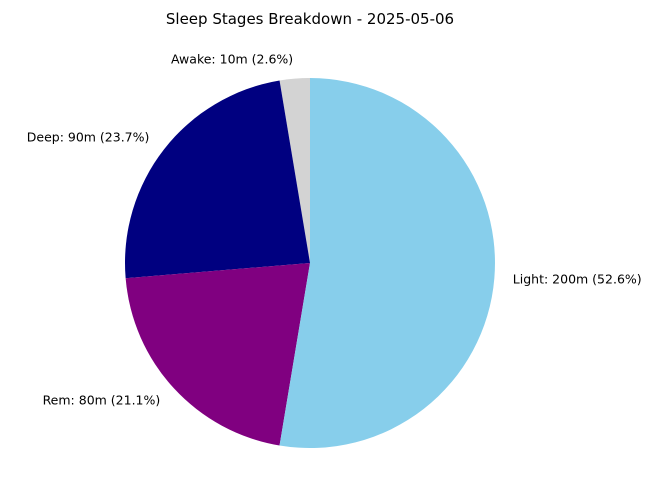 This screenshot has height=504, width=660. What do you see at coordinates (102, 399) in the screenshot?
I see `pie-label-rem: Rem: 80m (21.1%)` at bounding box center [102, 399].